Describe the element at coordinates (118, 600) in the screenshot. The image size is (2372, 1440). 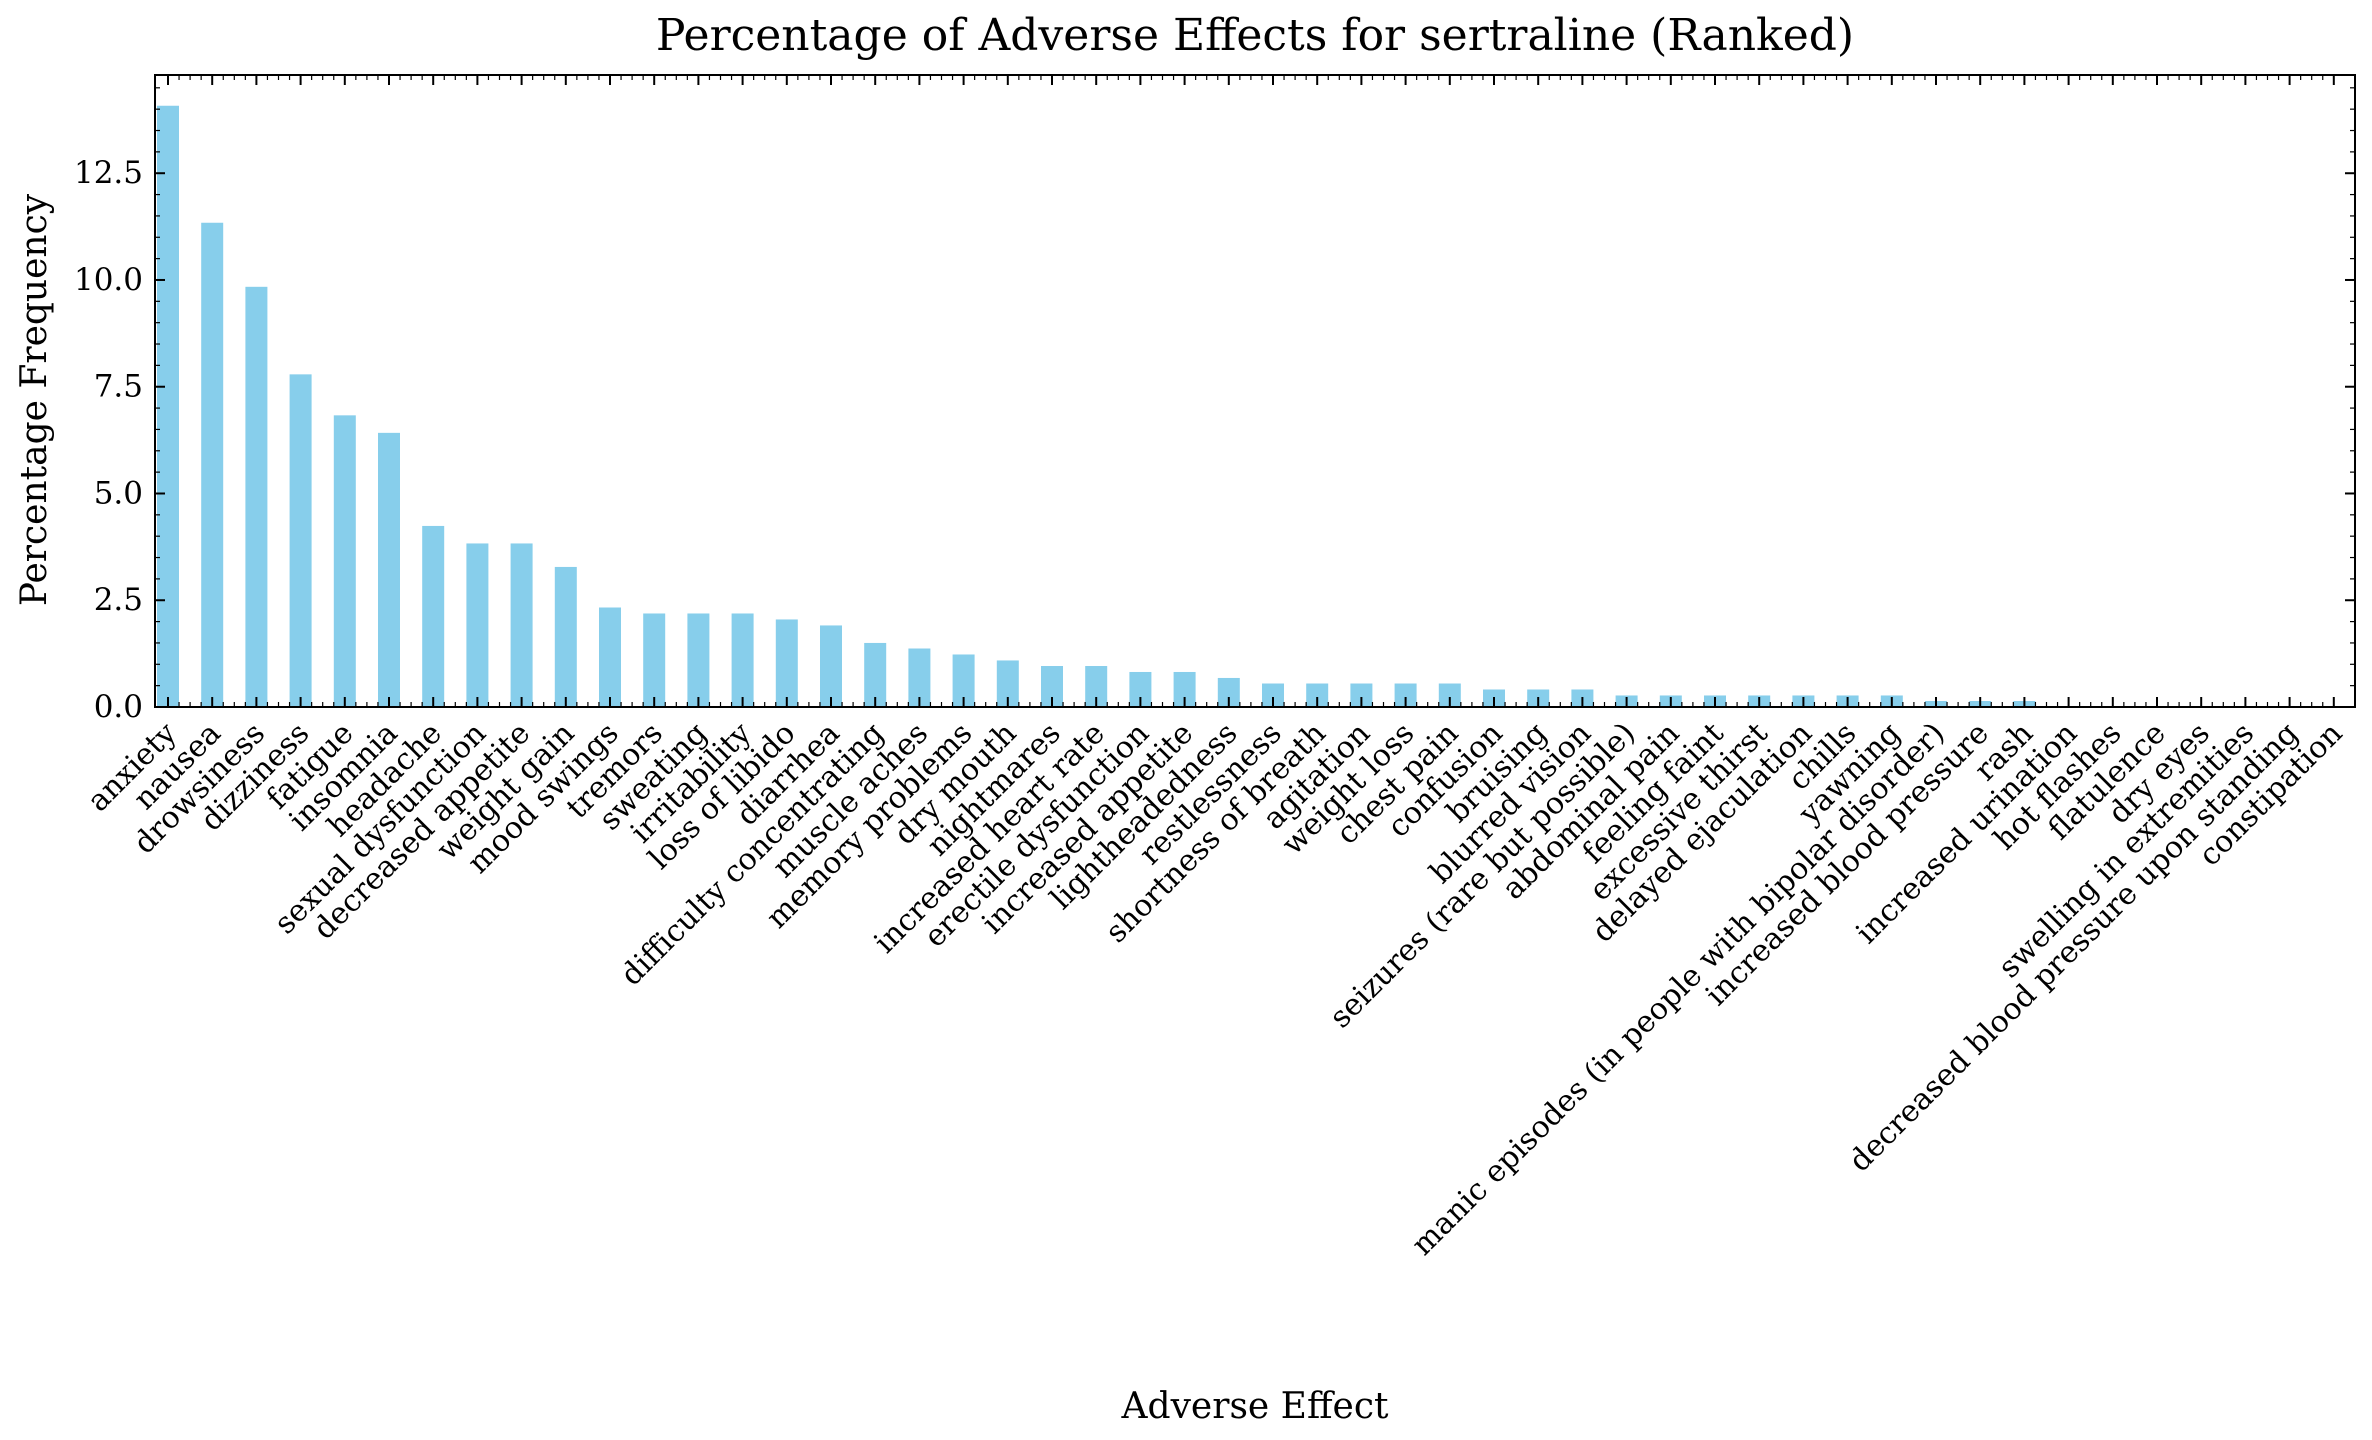
I see `y-tick-label: 2.5` at that location.